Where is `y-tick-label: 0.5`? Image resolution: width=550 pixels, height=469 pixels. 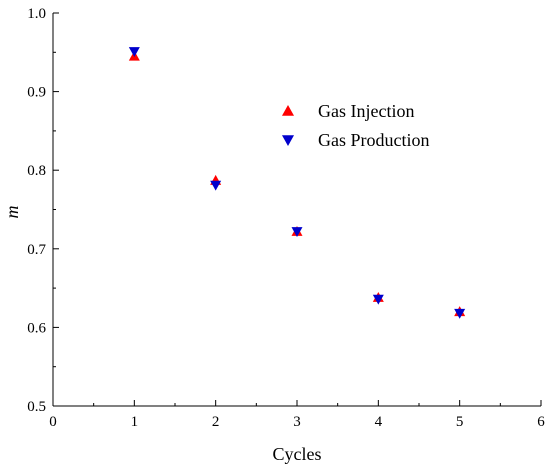
y-tick-label: 0.5 is located at coordinates (36, 407).